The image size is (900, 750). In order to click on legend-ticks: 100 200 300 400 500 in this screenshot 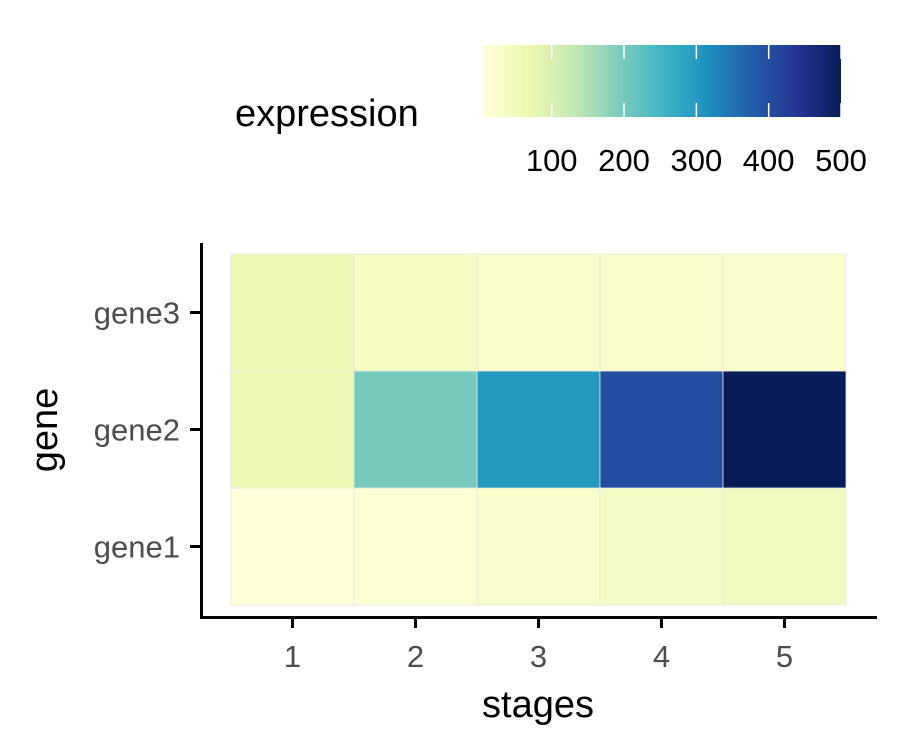, I will do `click(696, 111)`.